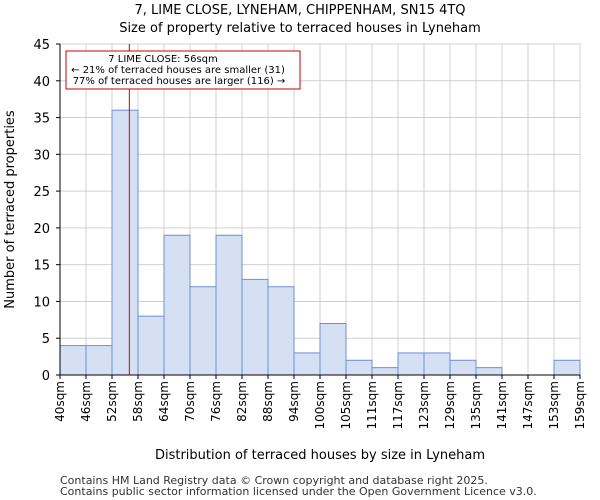 This screenshot has width=600, height=500. Describe the element at coordinates (190, 401) in the screenshot. I see `x-tick-label: 70sqm` at that location.